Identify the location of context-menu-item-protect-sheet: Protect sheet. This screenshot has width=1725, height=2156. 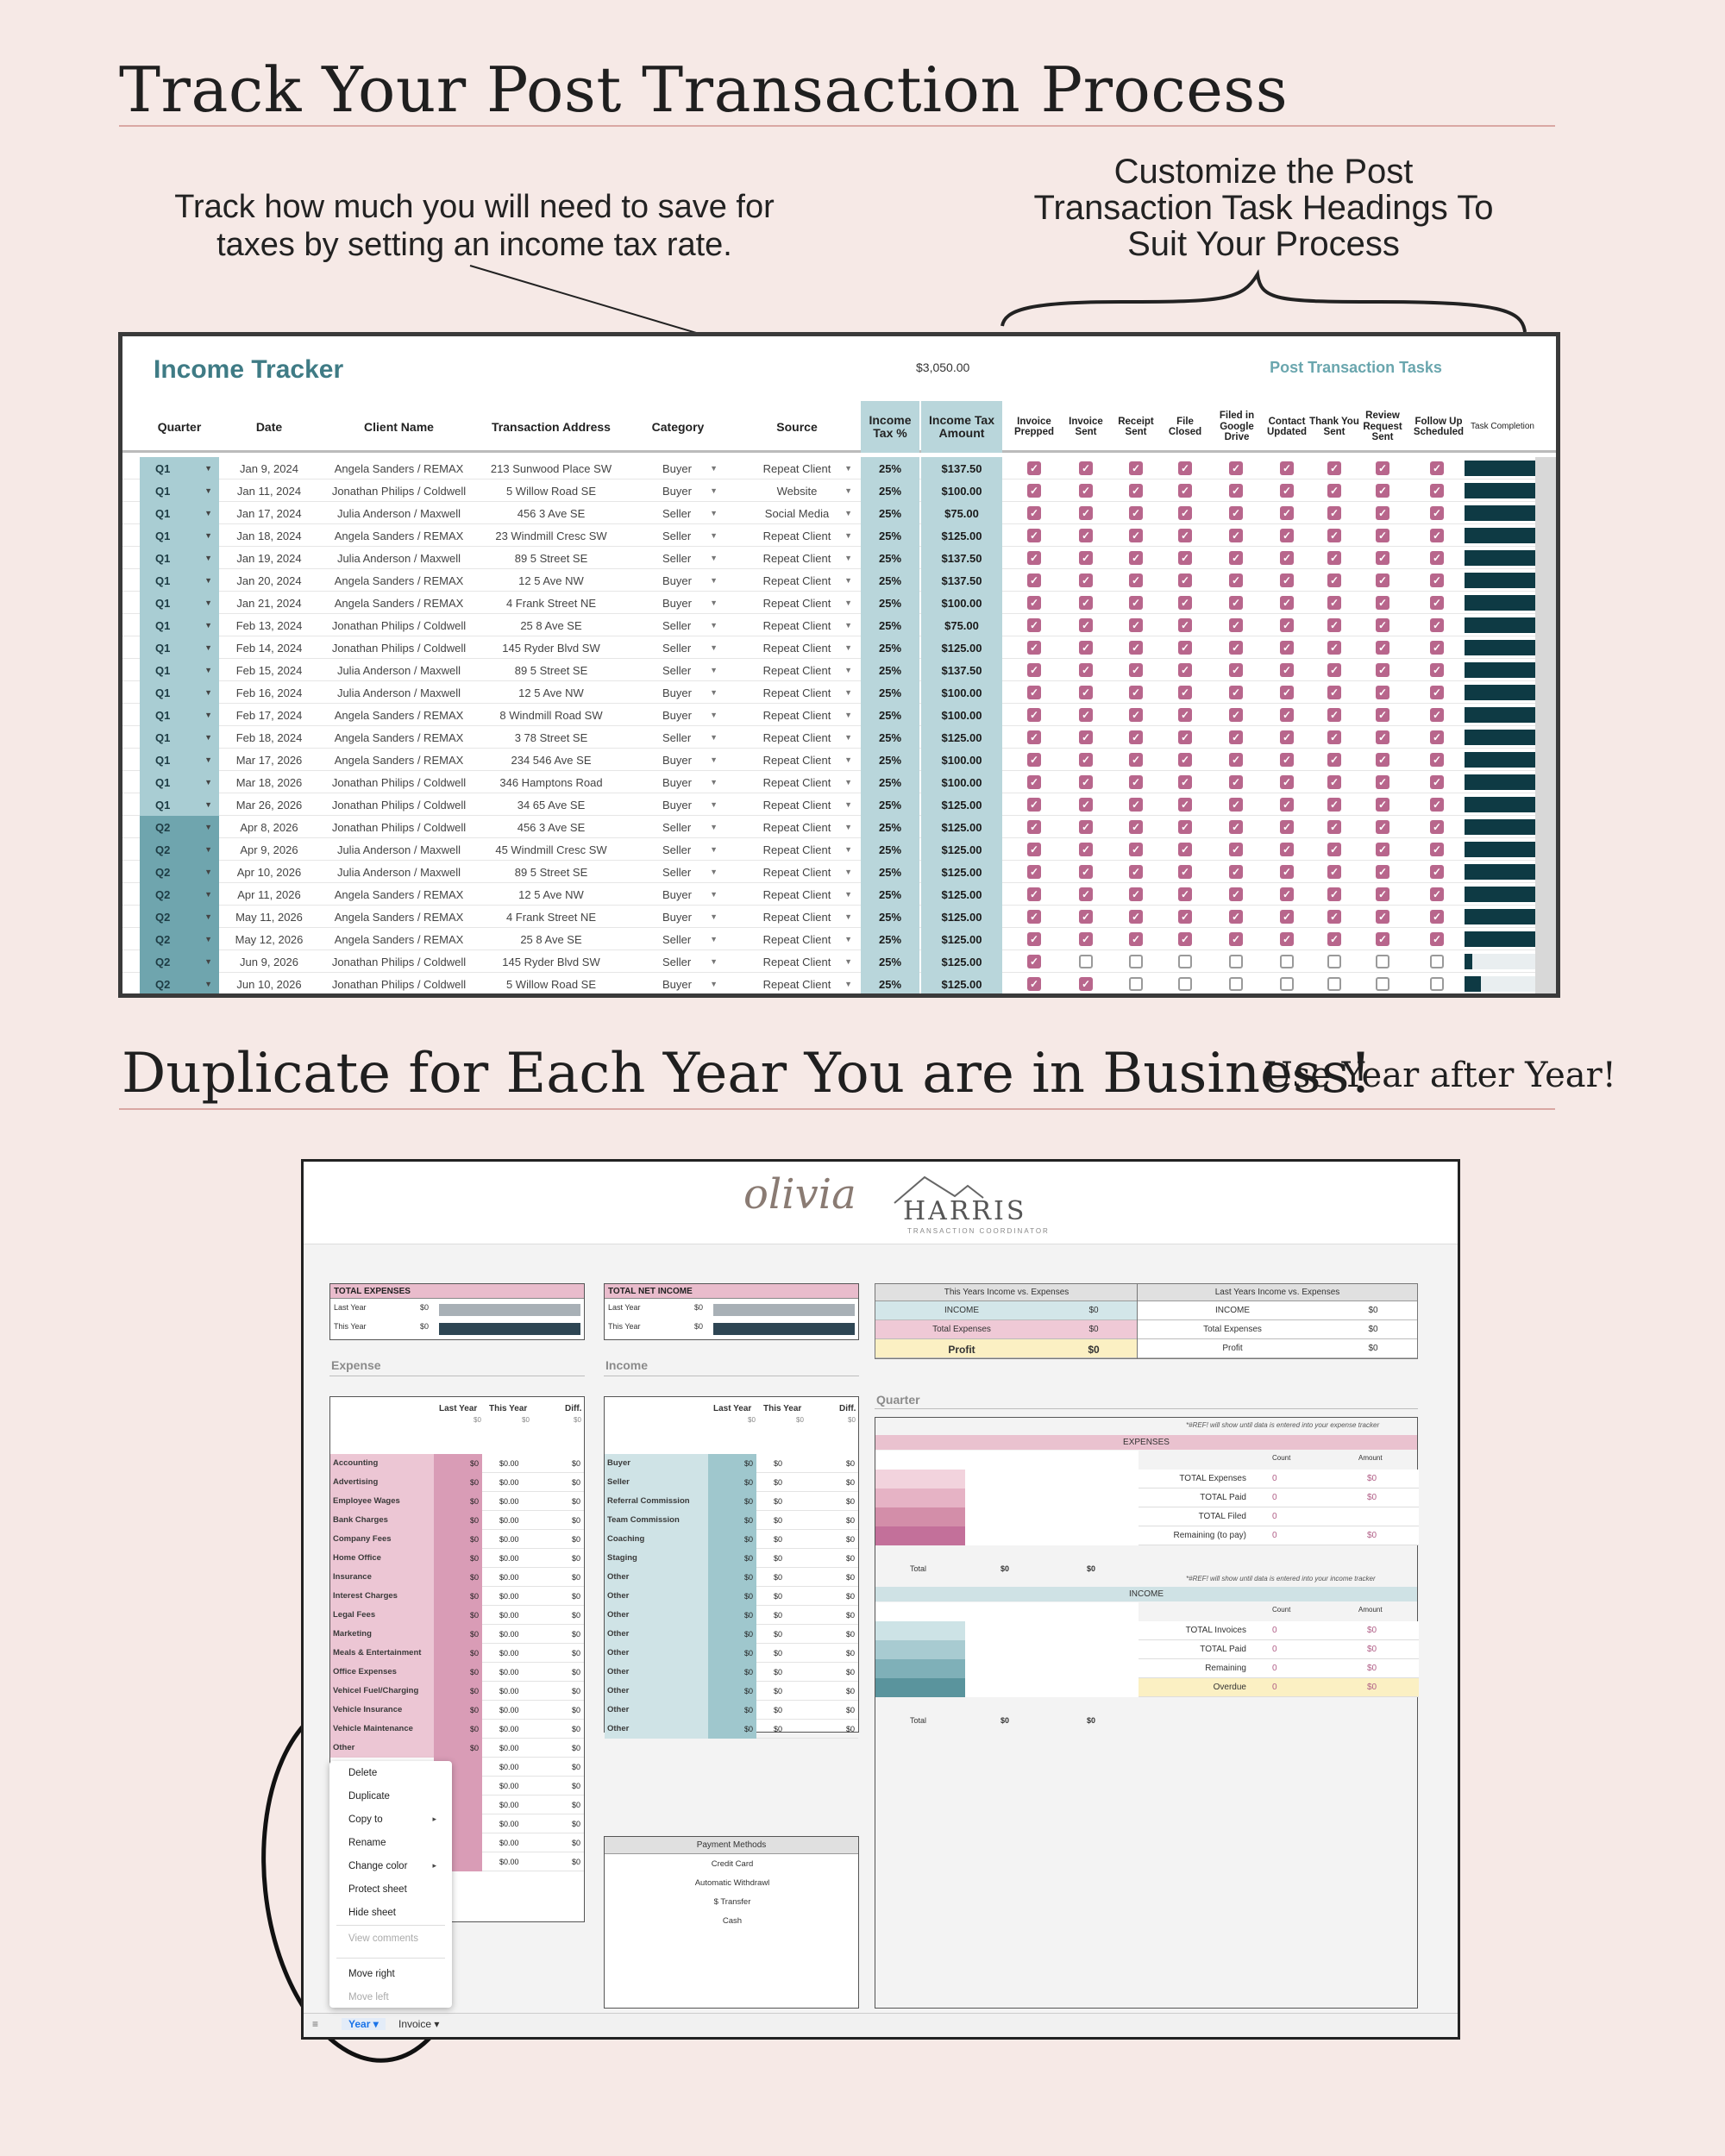
(396, 1889).